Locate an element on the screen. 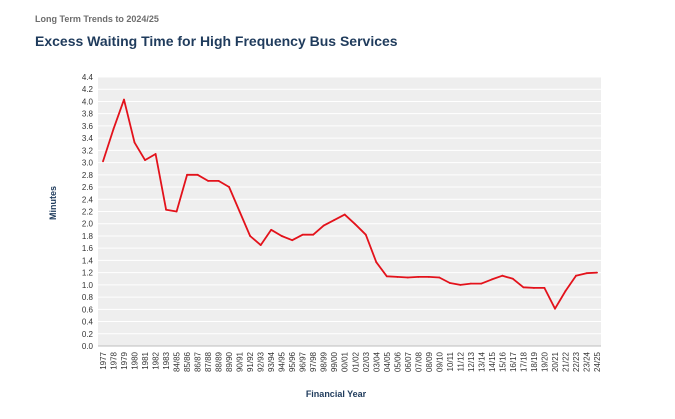 This screenshot has height=419, width=675. y-tick-label: 0.2 is located at coordinates (88, 334).